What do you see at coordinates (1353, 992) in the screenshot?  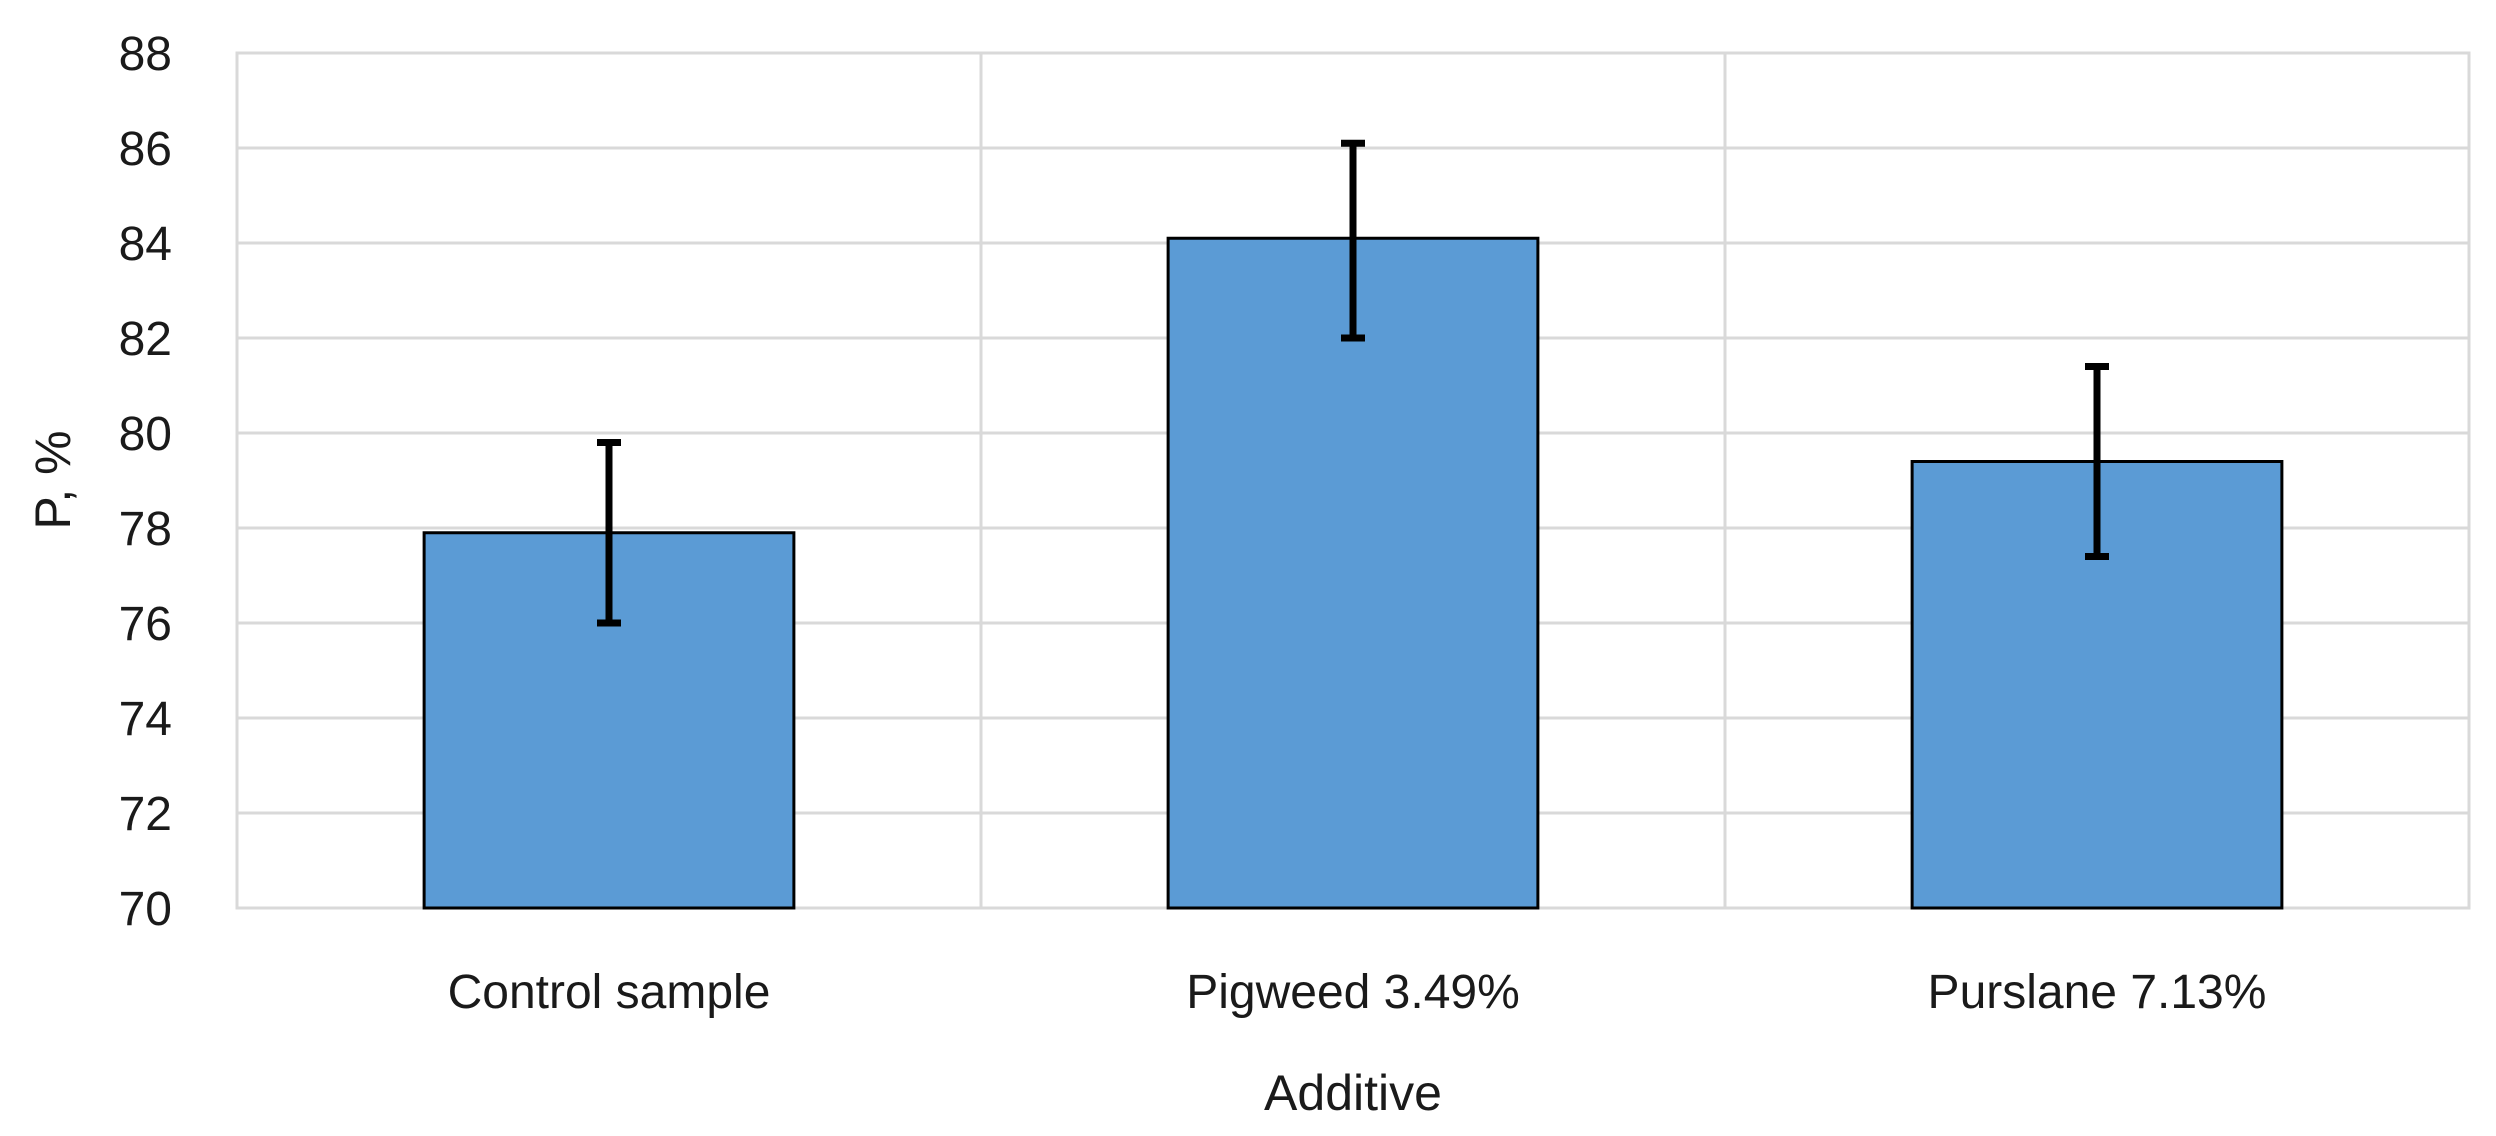 I see `x-tick-label: Pigweed 3.49%` at bounding box center [1353, 992].